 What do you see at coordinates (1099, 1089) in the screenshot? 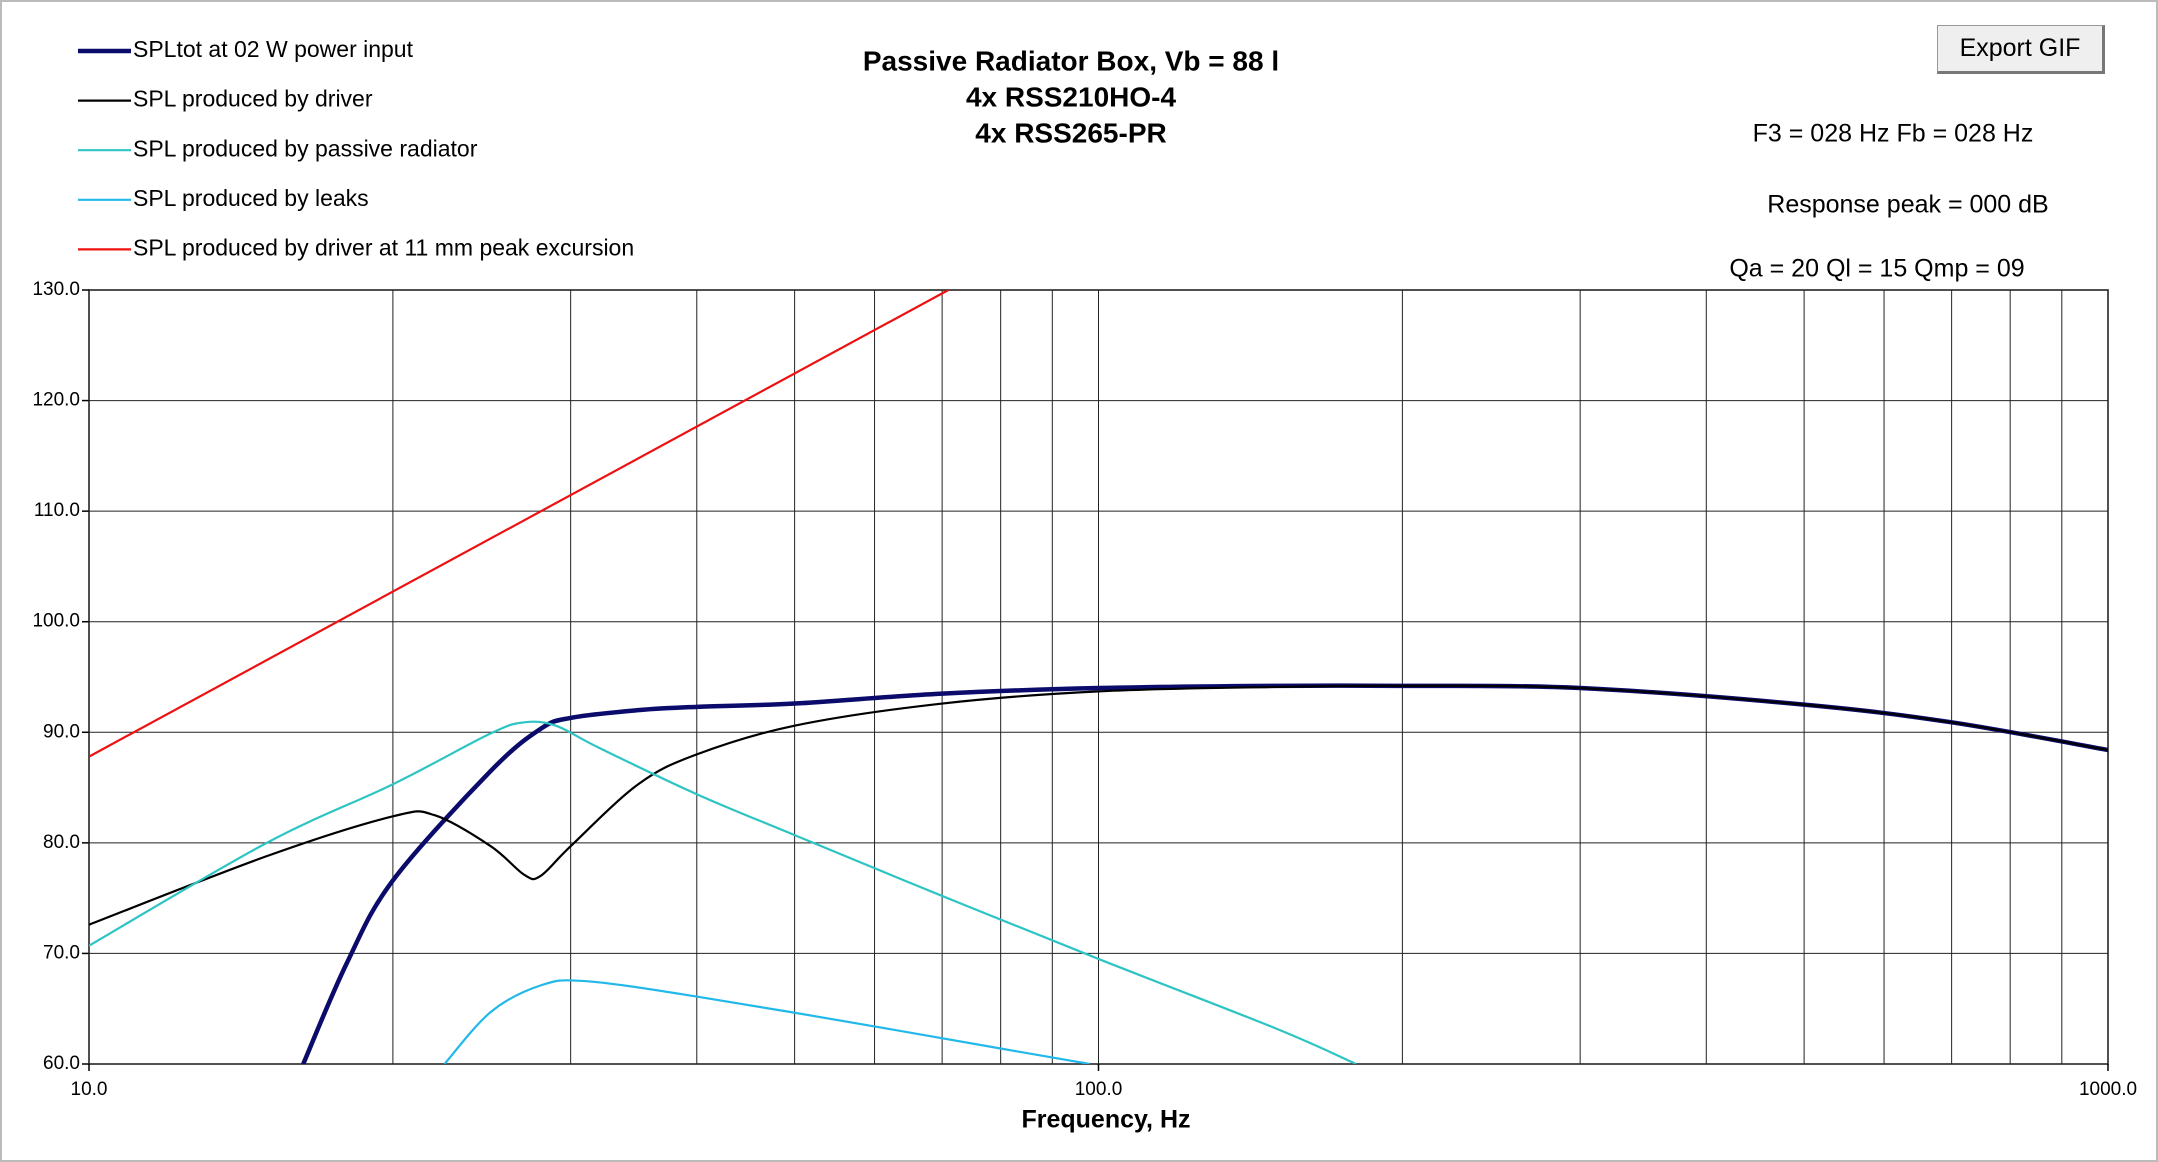
I see `x-tick-label: 100.0` at bounding box center [1099, 1089].